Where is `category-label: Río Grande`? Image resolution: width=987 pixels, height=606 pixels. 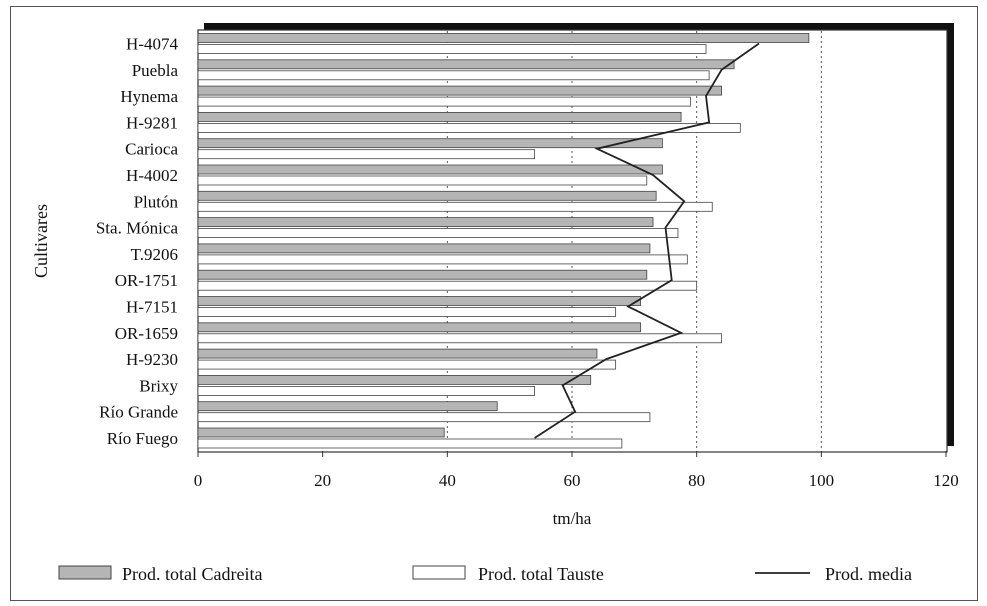 category-label: Río Grande is located at coordinates (138, 412).